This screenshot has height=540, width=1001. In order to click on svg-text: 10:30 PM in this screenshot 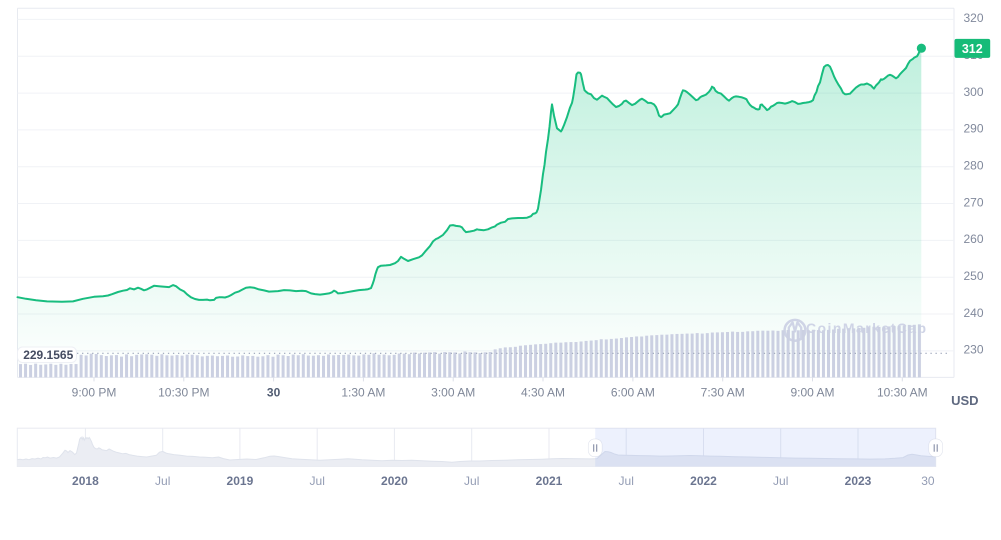, I will do `click(183, 393)`.